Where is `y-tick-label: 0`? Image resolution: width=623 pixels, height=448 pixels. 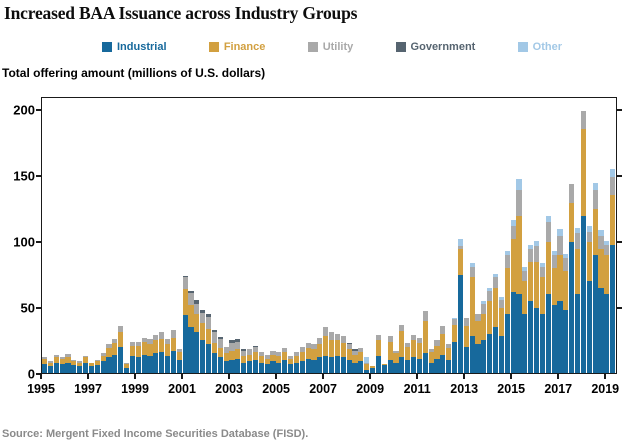
y-tick-label: 0 is located at coordinates (31, 374).